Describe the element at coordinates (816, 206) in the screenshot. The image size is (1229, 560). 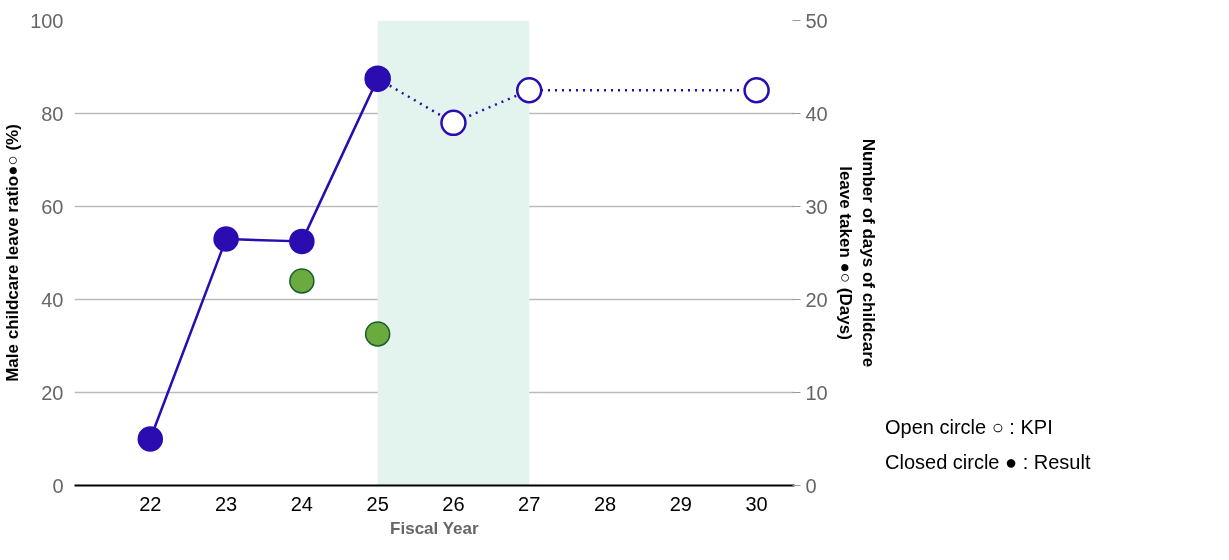
I see `y2-tick-label: 30` at that location.